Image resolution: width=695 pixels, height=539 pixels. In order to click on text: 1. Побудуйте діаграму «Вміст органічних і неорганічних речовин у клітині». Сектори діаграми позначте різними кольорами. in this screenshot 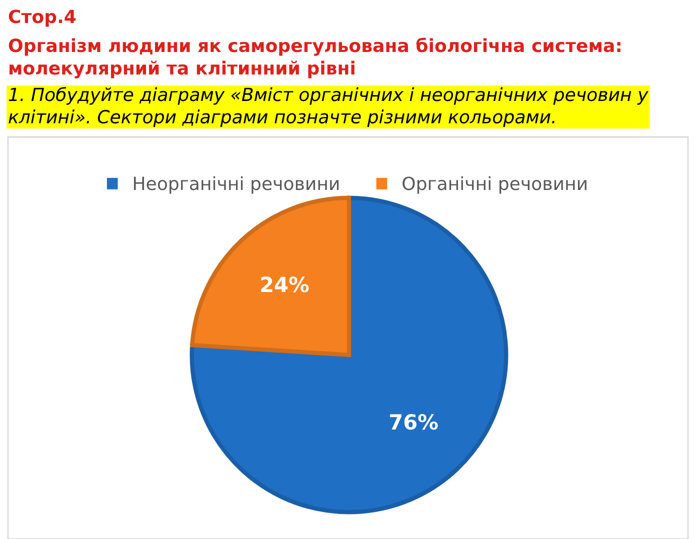, I will do `click(328, 107)`.